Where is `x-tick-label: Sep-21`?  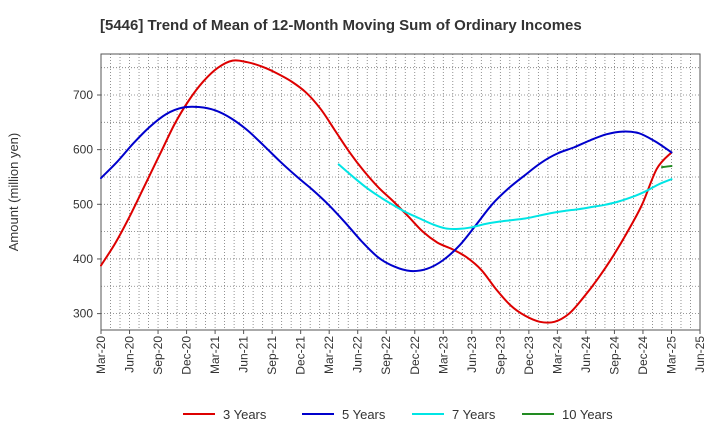 x-tick-label: Sep-21 is located at coordinates (272, 355).